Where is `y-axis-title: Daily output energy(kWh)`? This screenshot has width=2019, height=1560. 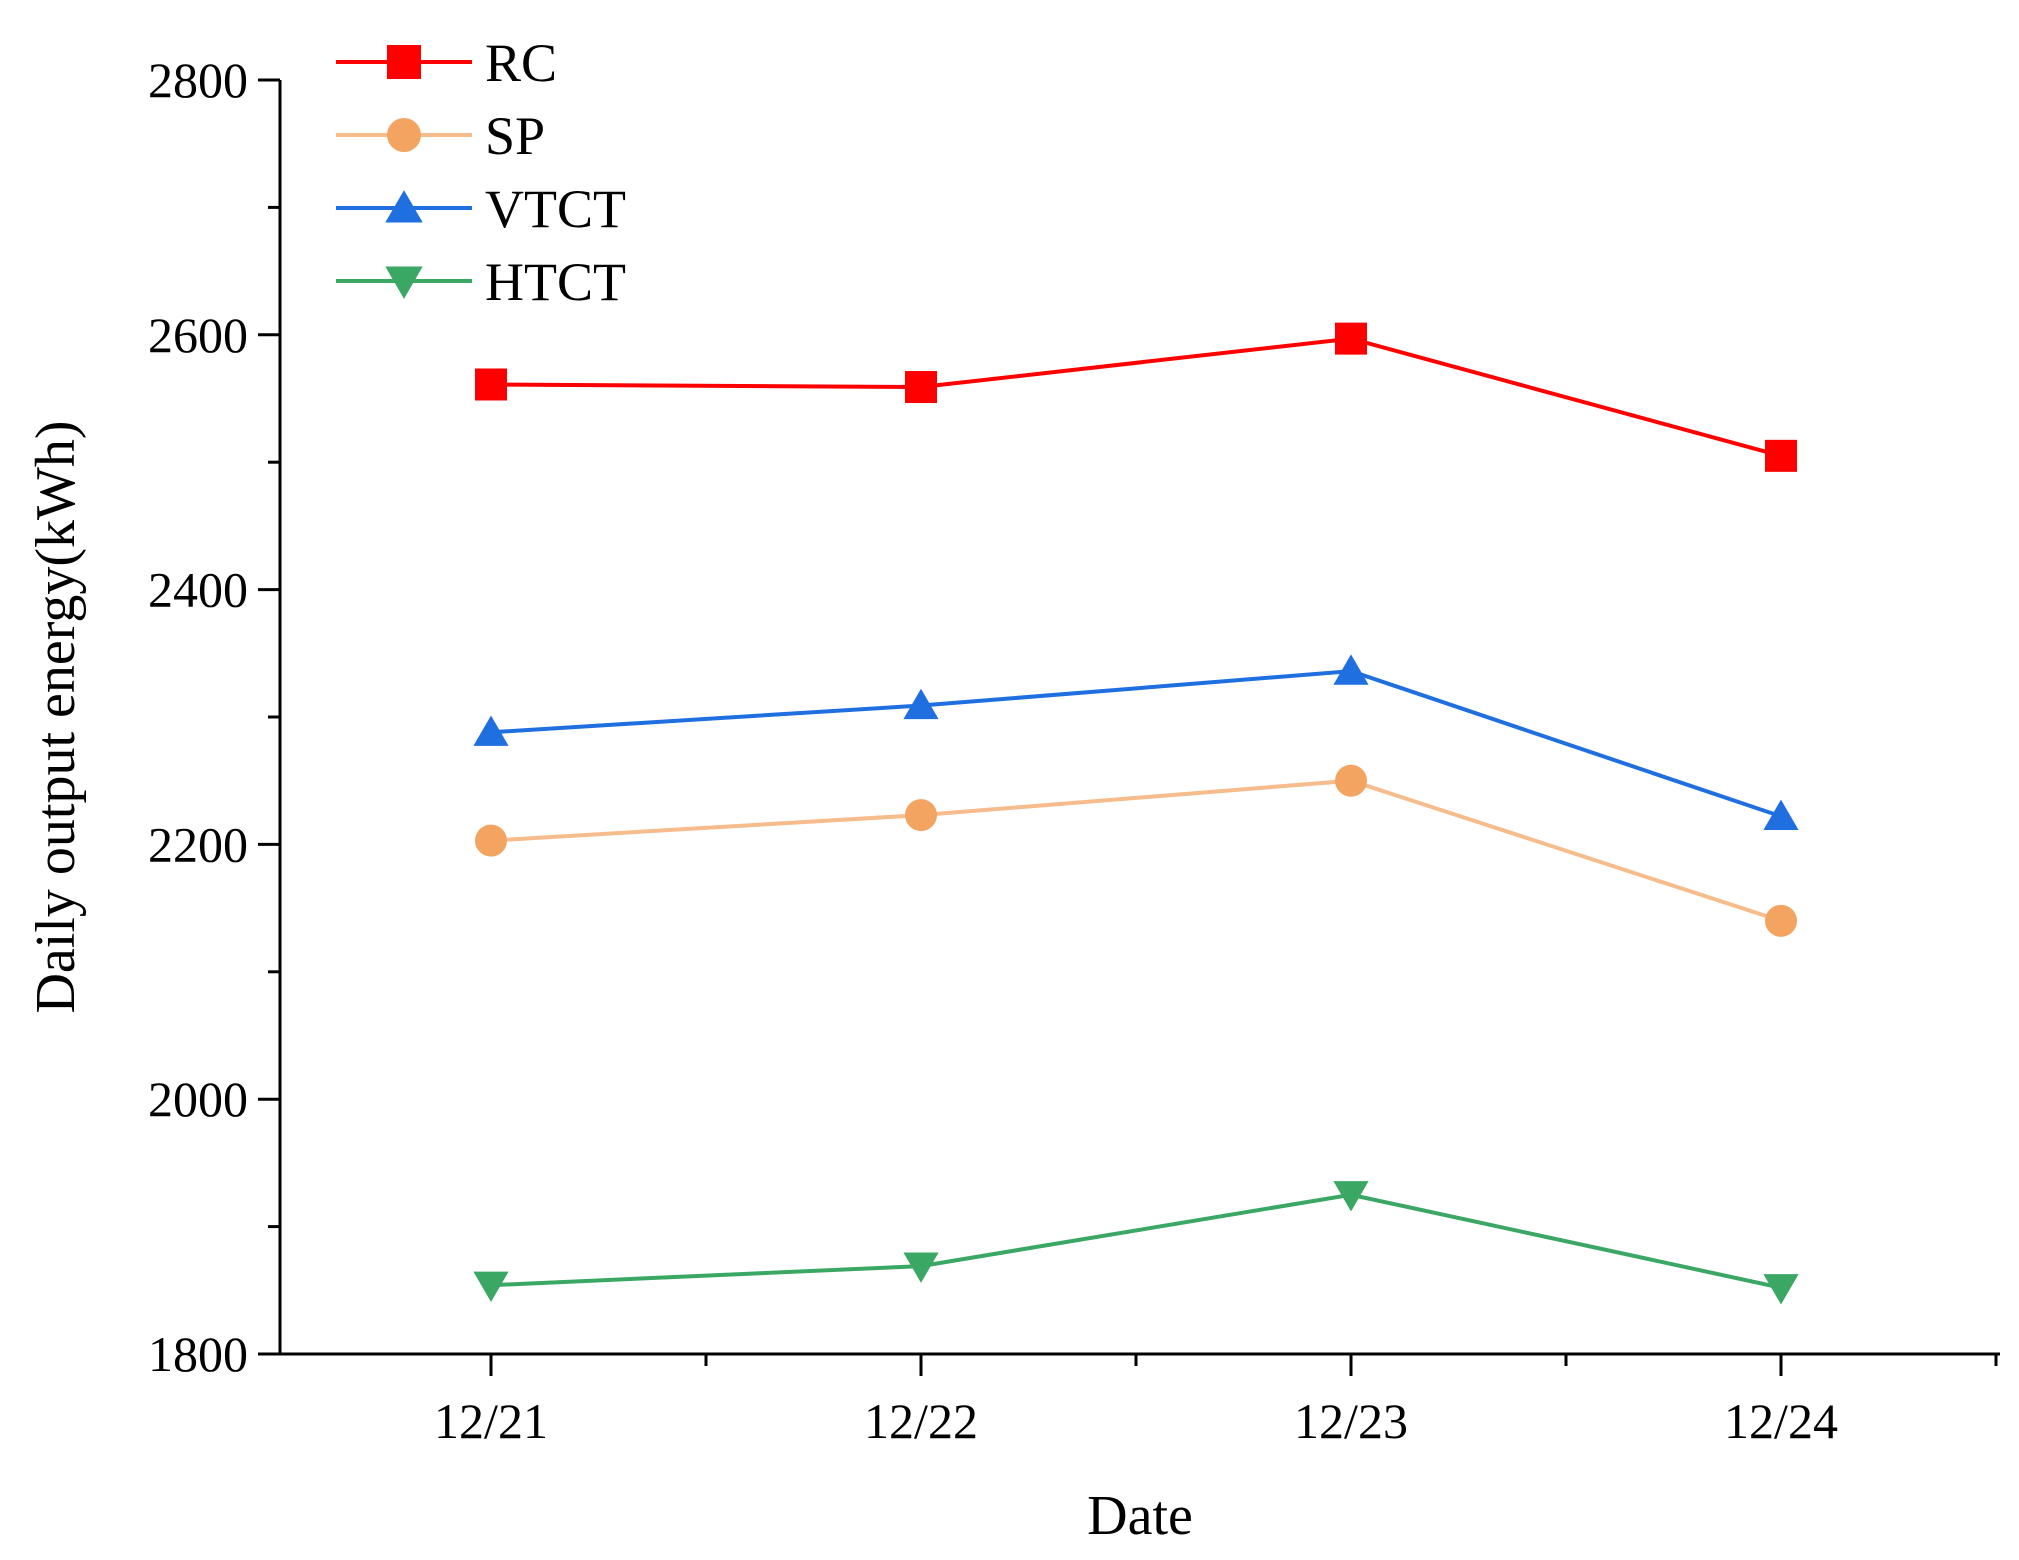 y-axis-title: Daily output energy(kWh) is located at coordinates (56, 716).